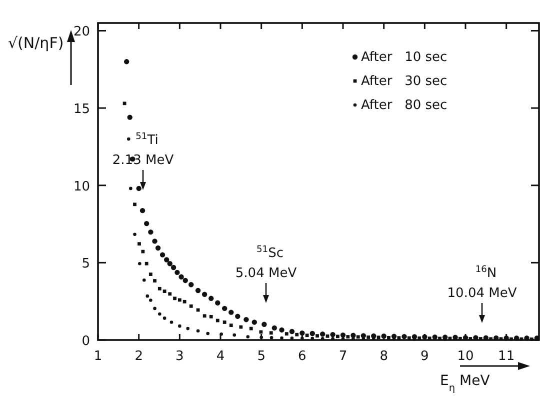  I want to click on y-axis-title: √(N/ηF), so click(36, 43).